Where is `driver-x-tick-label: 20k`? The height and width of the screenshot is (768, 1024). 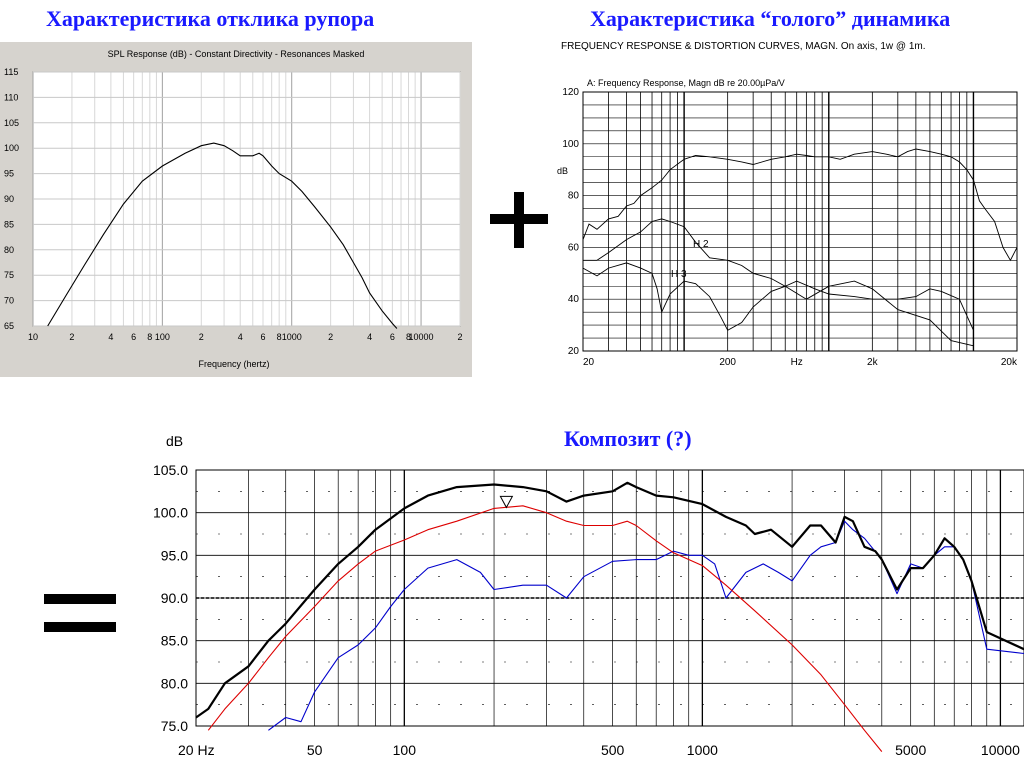 driver-x-tick-label: 20k is located at coordinates (1009, 362).